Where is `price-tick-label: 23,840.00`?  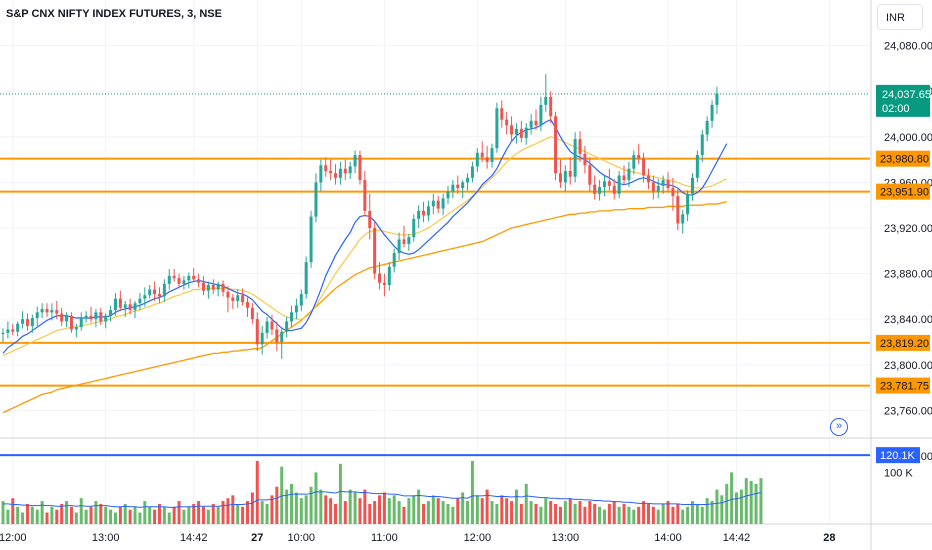
price-tick-label: 23,840.00 is located at coordinates (908, 320).